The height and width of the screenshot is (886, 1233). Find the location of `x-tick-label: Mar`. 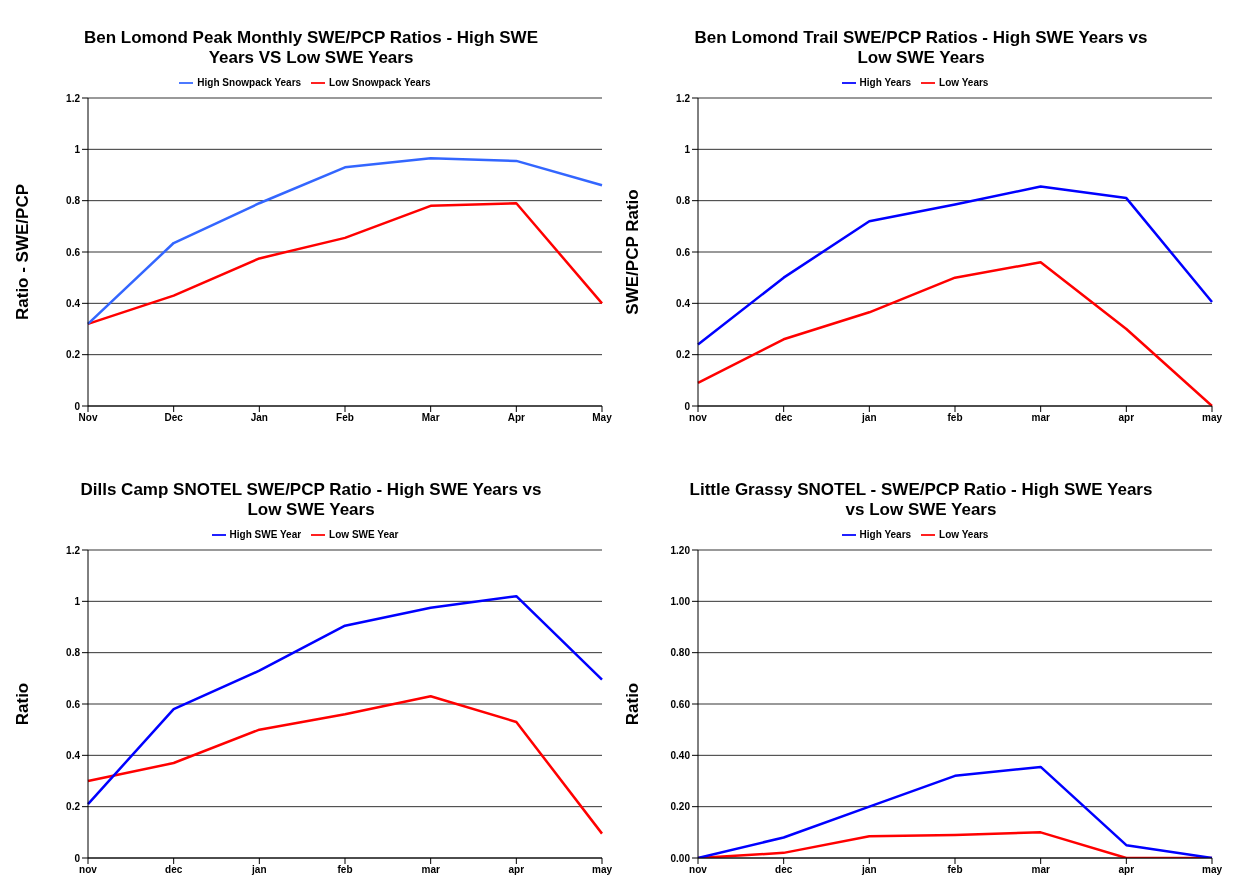

x-tick-label: Mar is located at coordinates (430, 418).